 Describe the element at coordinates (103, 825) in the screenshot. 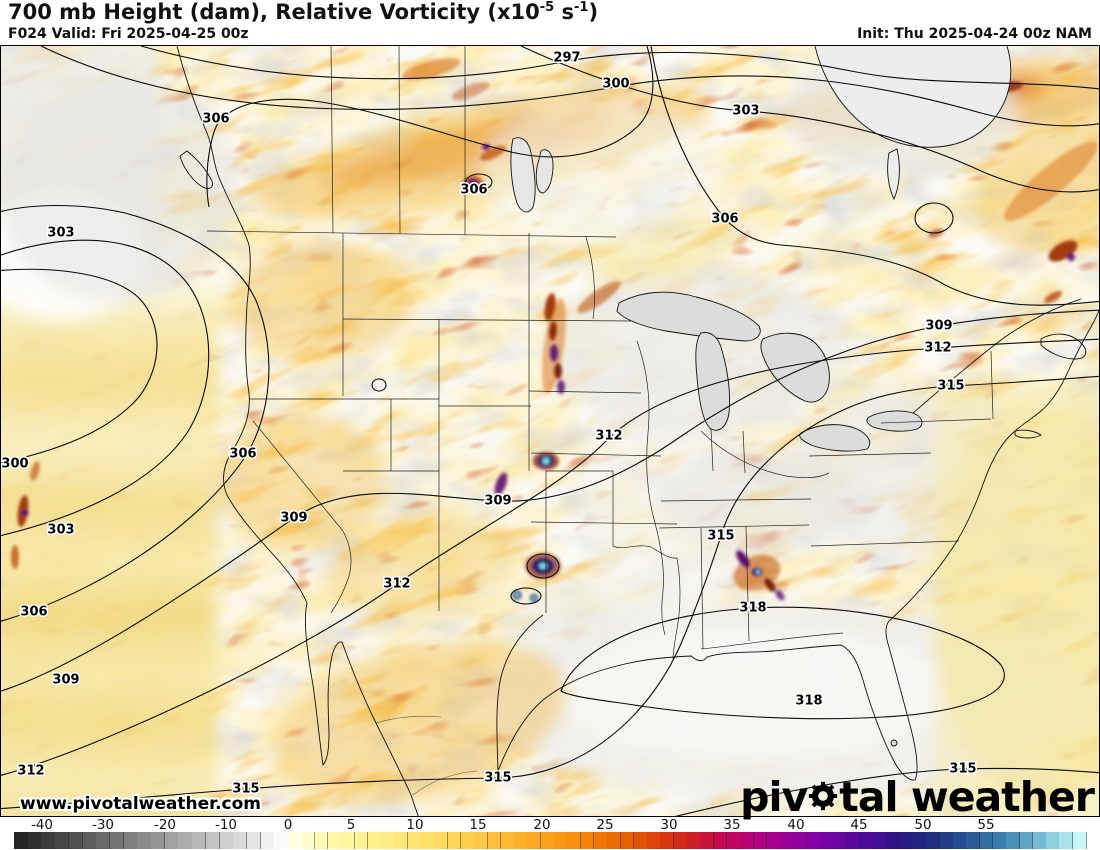

I see `colorbar-tick: -30` at that location.